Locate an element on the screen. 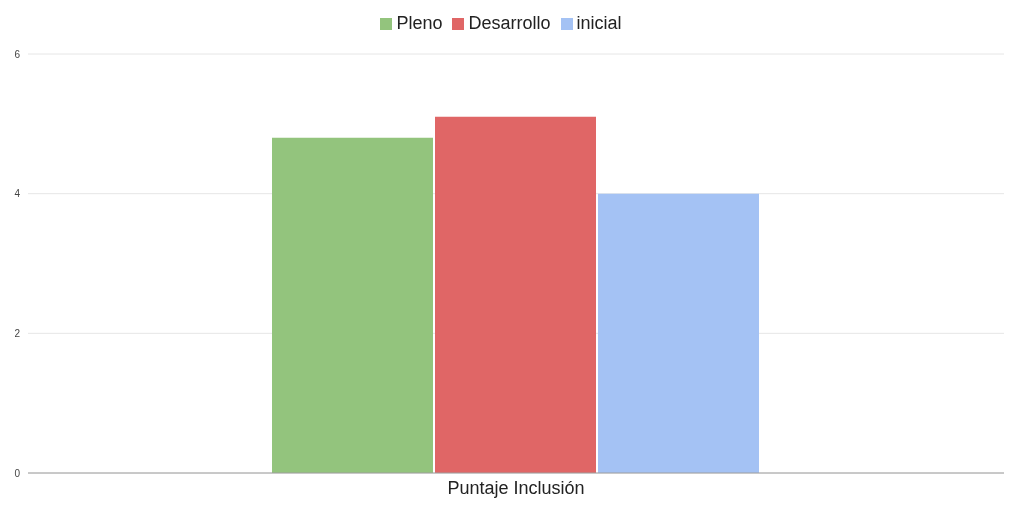 The image size is (1017, 508). legend-label: inicial is located at coordinates (599, 23).